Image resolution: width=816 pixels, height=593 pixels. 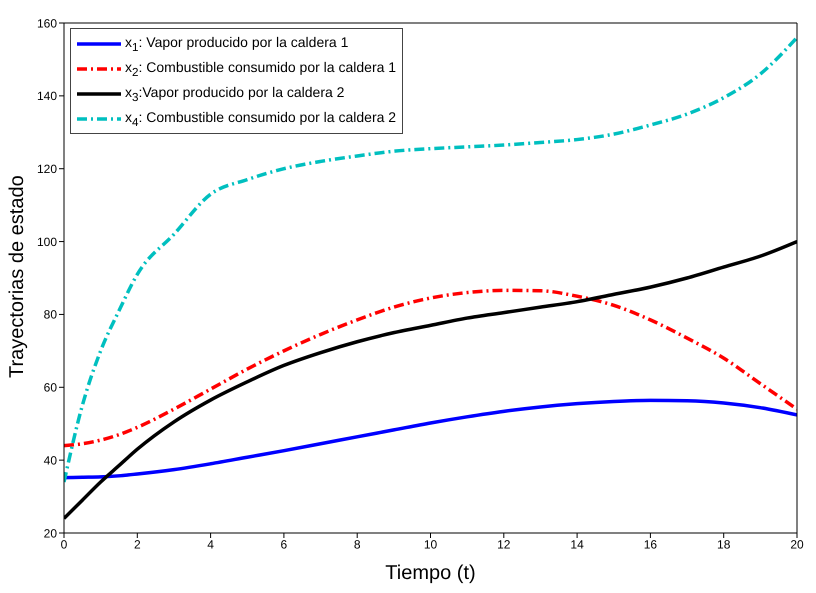 I want to click on legend-label: x$_{3}$:Vapor producido por la caldera 2, so click(x=234, y=94).